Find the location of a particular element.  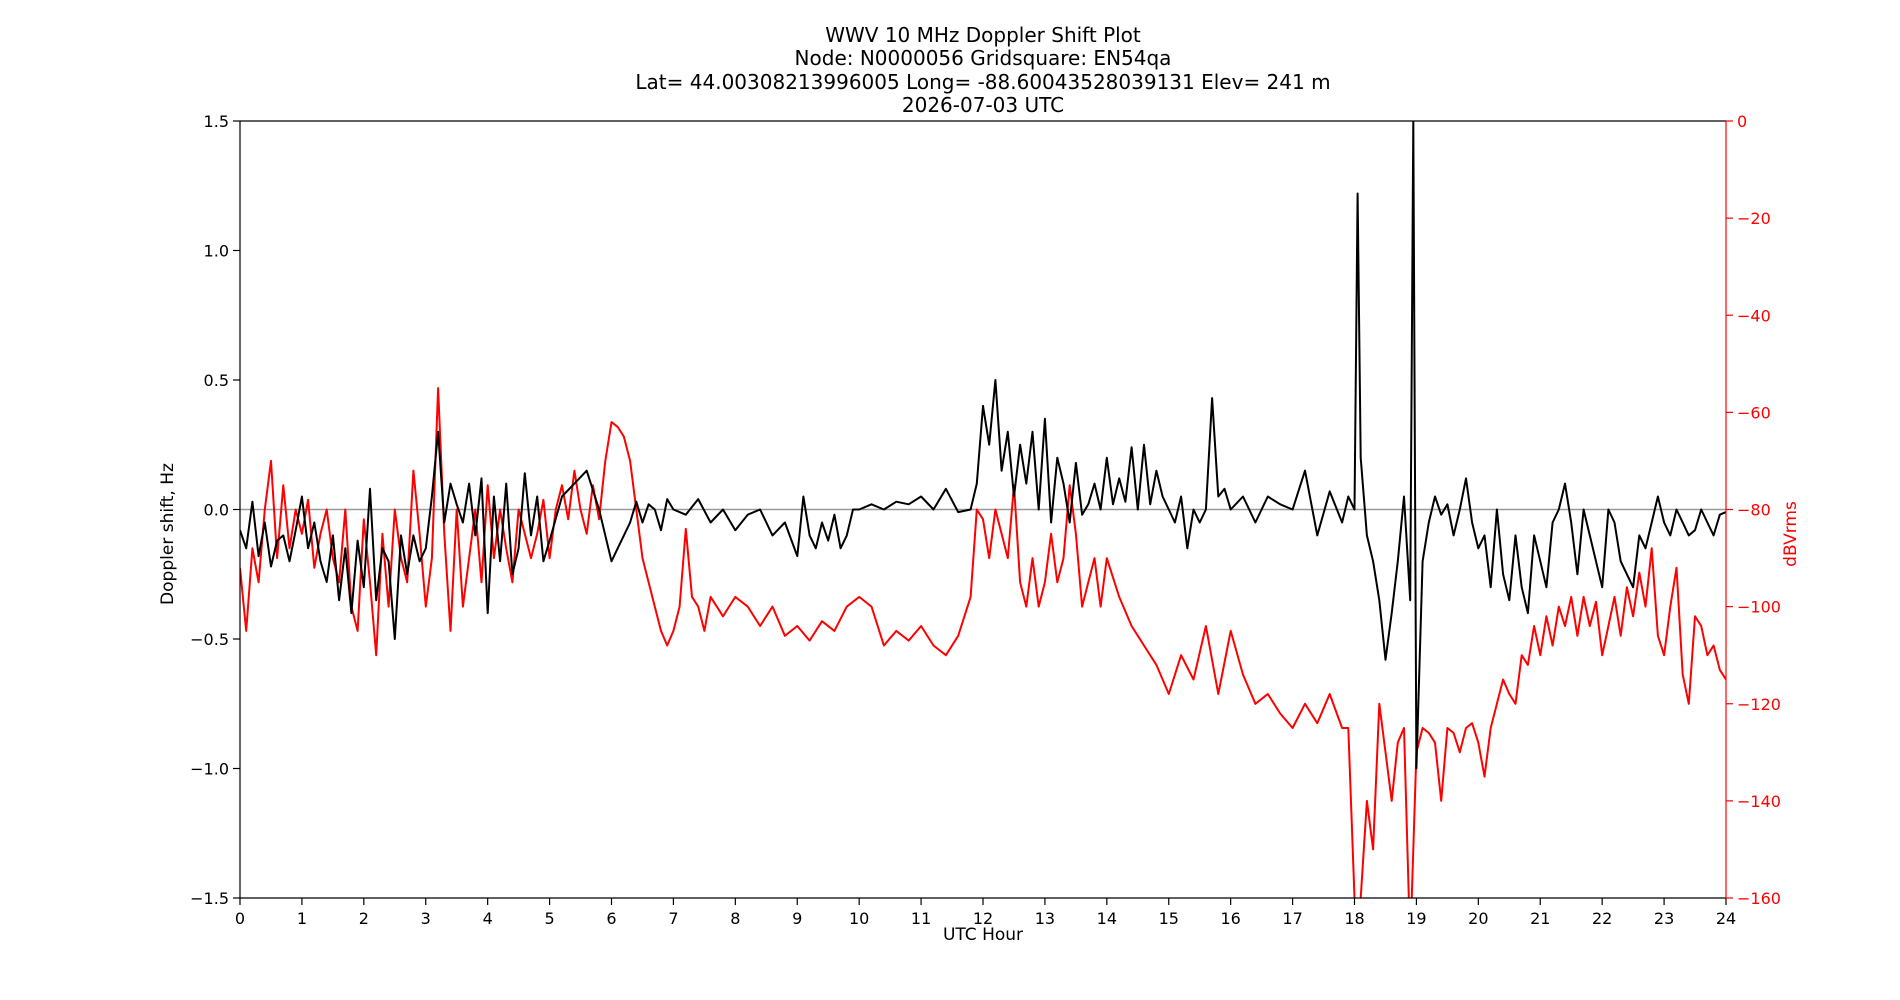

y-tick-label-right: 0 is located at coordinates (1742, 121).